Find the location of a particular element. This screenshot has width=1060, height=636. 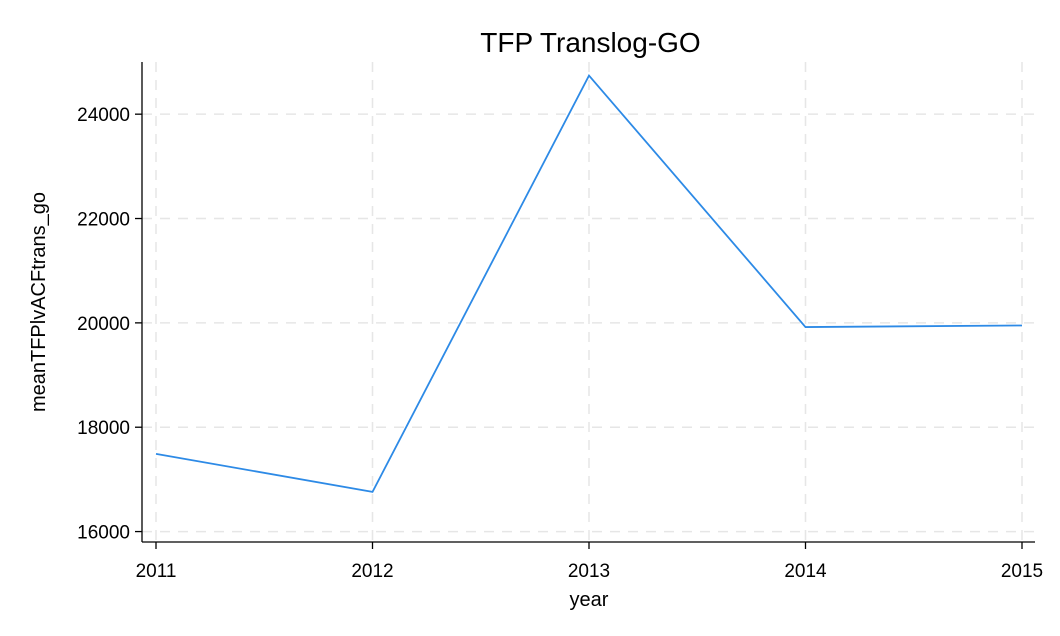

x-axis-label: year is located at coordinates (589, 600).